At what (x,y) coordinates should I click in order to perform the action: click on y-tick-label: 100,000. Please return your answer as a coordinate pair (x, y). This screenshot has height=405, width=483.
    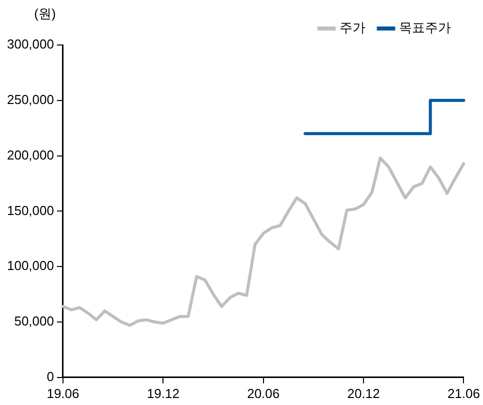
    Looking at the image, I should click on (30, 266).